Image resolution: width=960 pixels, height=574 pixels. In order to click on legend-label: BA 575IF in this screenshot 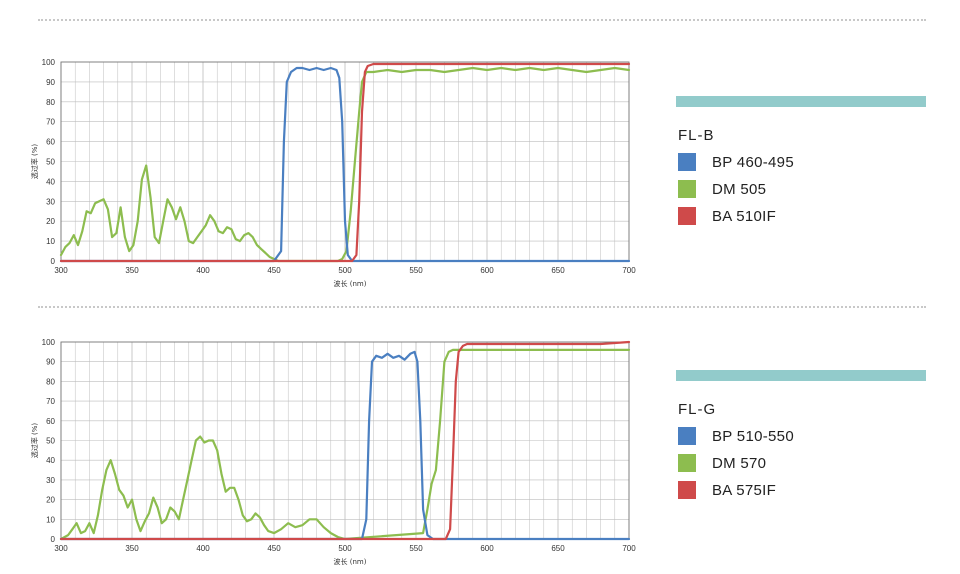, I will do `click(744, 490)`.